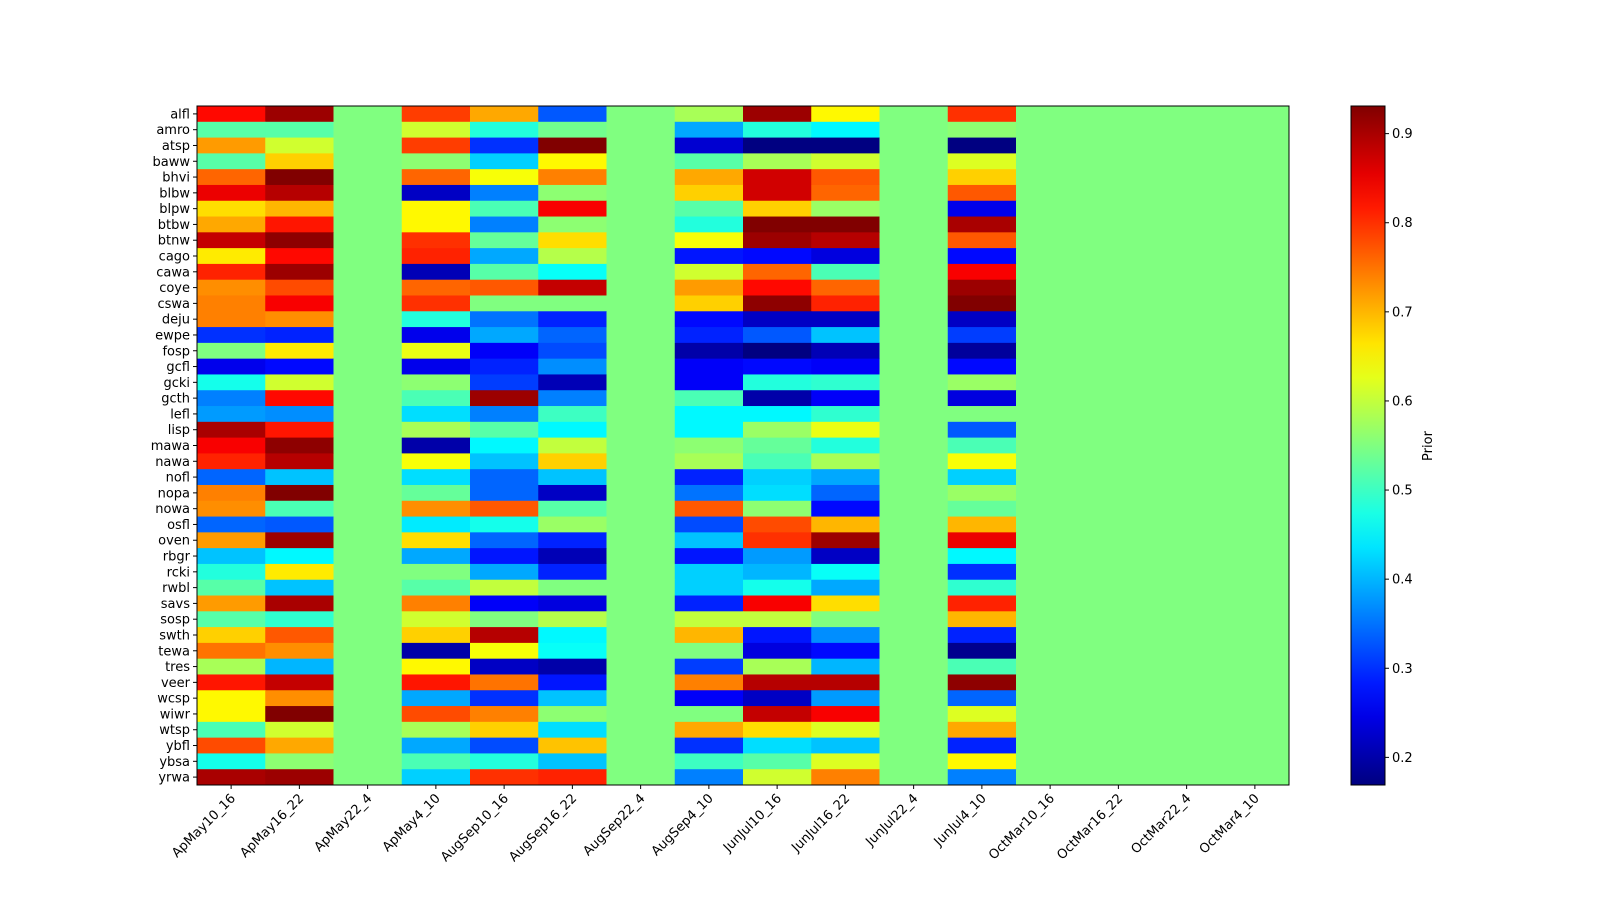 This screenshot has height=904, width=1600. What do you see at coordinates (173, 699) in the screenshot?
I see `y-tick-label: wcsp` at bounding box center [173, 699].